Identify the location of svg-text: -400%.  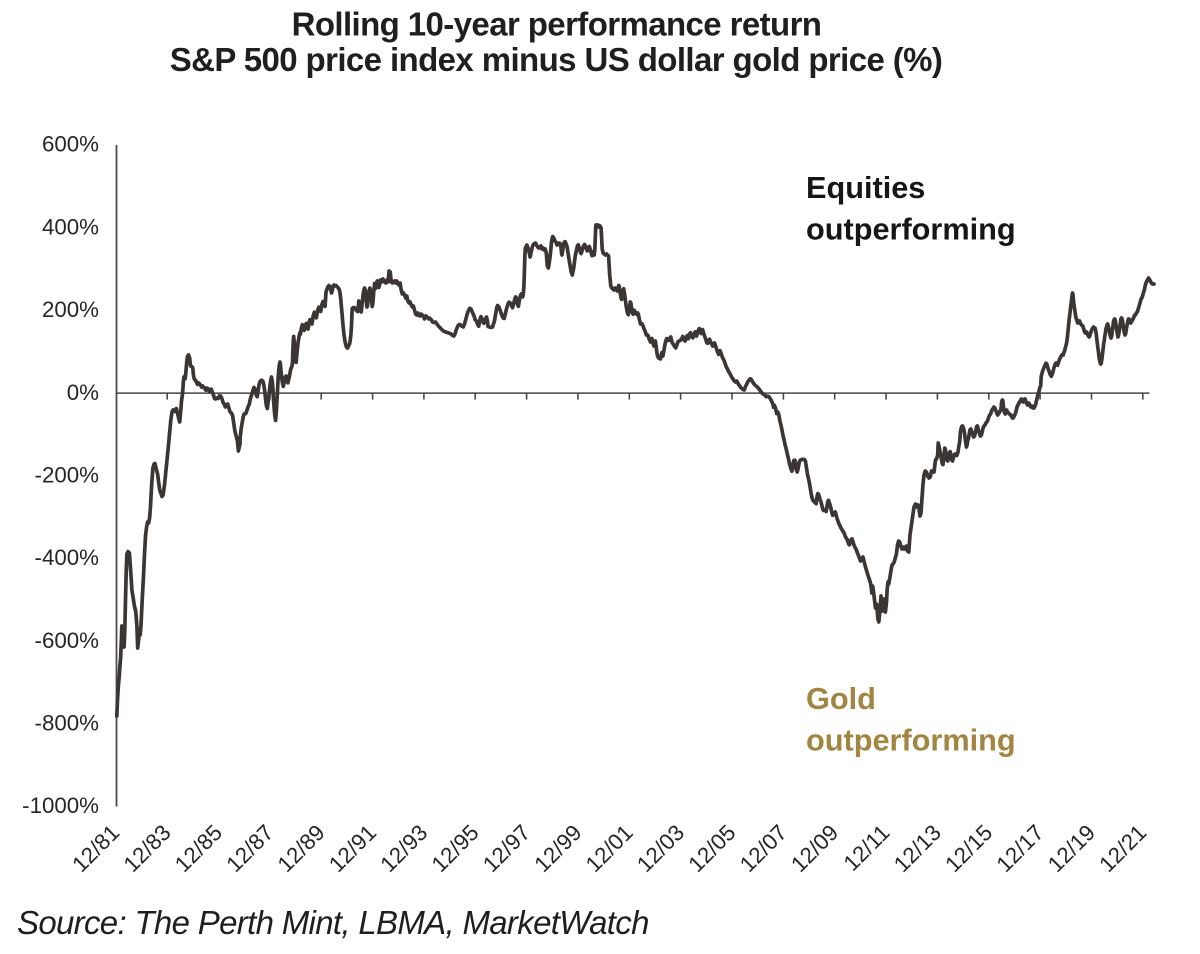
(67, 557).